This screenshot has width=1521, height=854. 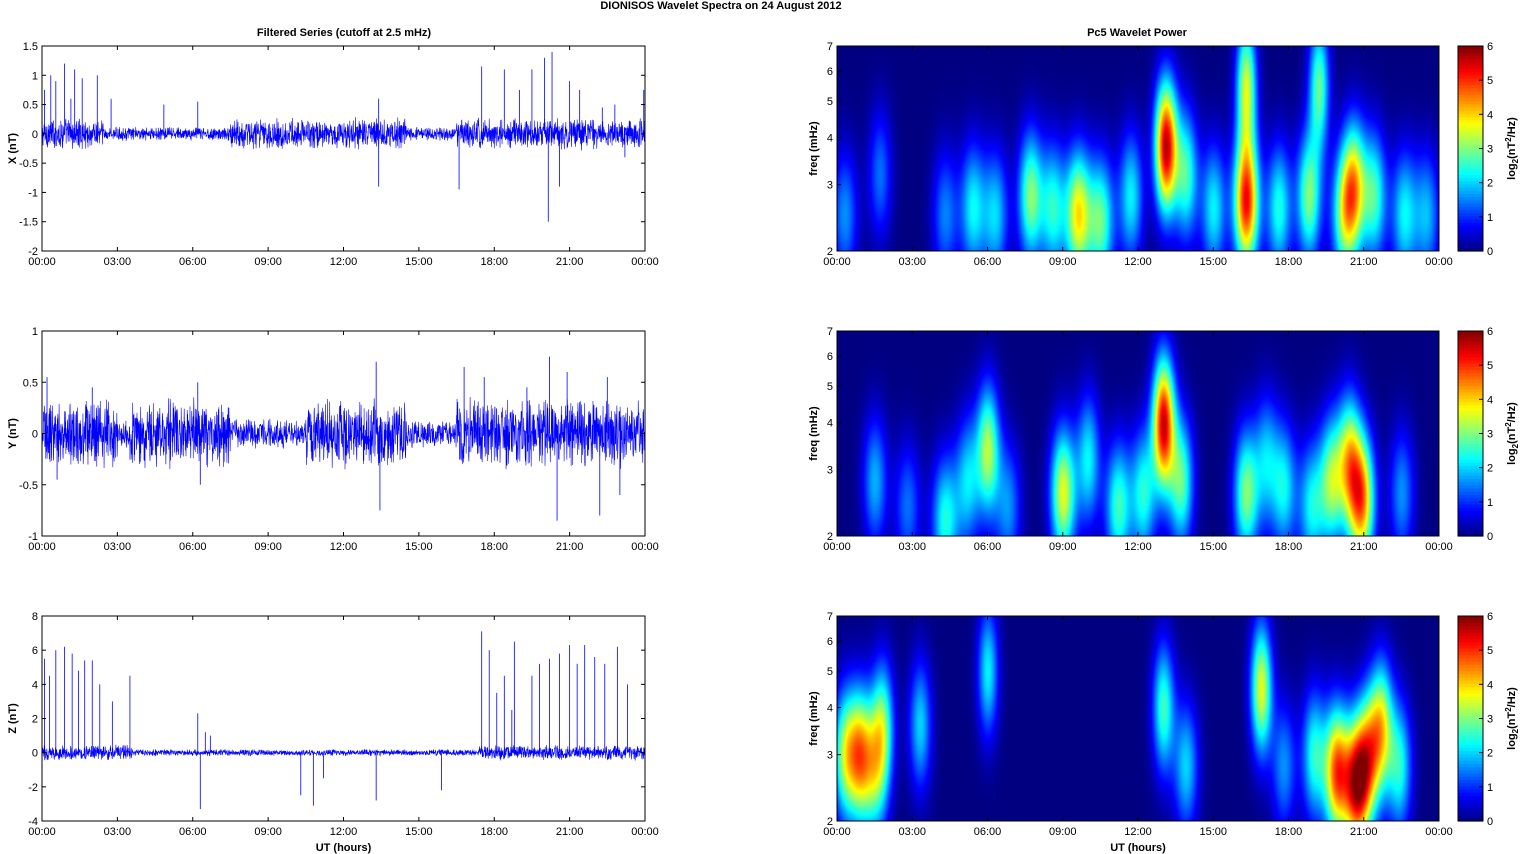 What do you see at coordinates (830, 252) in the screenshot?
I see `y-tick-label: 2` at bounding box center [830, 252].